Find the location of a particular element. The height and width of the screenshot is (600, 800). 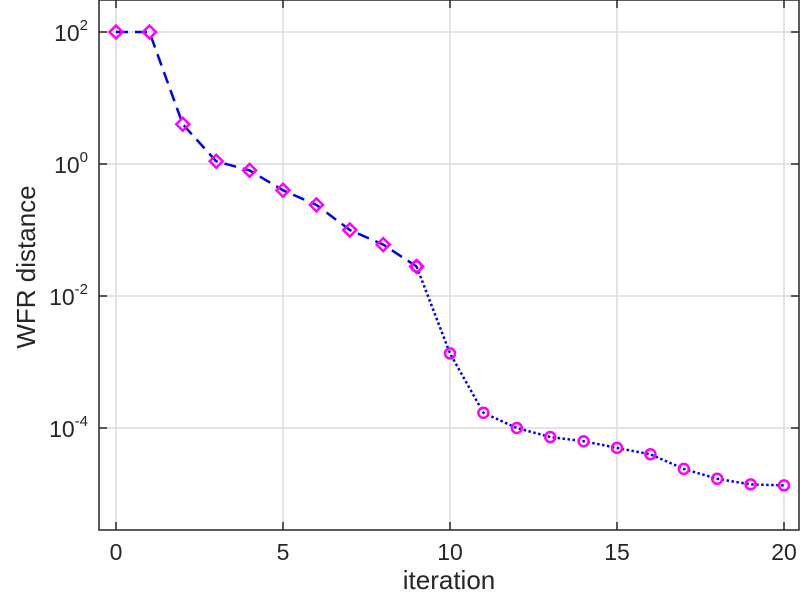

y-tick-label: 10⁻⁴ is located at coordinates (68, 427).